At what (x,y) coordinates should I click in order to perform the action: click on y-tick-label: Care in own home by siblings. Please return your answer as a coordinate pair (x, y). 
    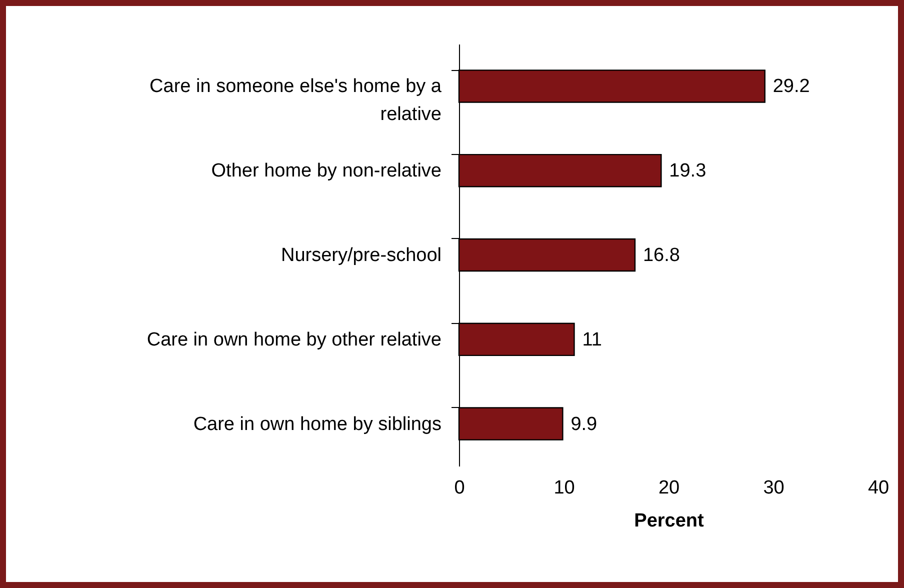
    Looking at the image, I should click on (317, 424).